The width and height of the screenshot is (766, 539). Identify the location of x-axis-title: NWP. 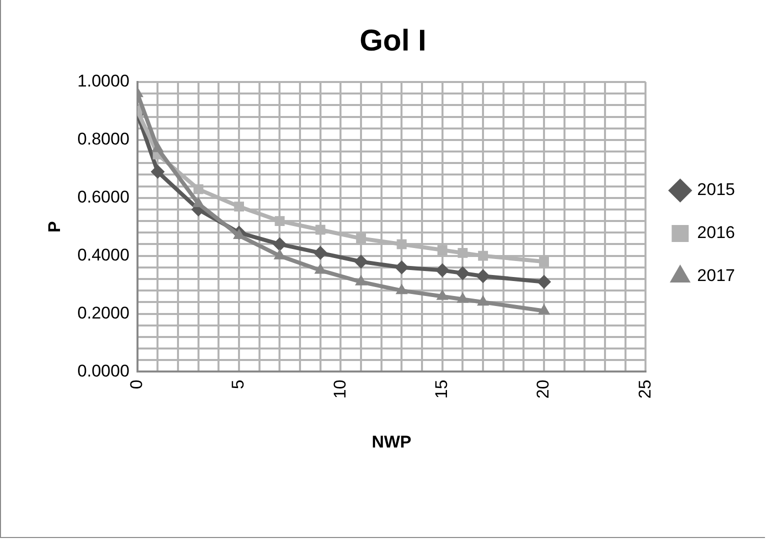
(392, 442).